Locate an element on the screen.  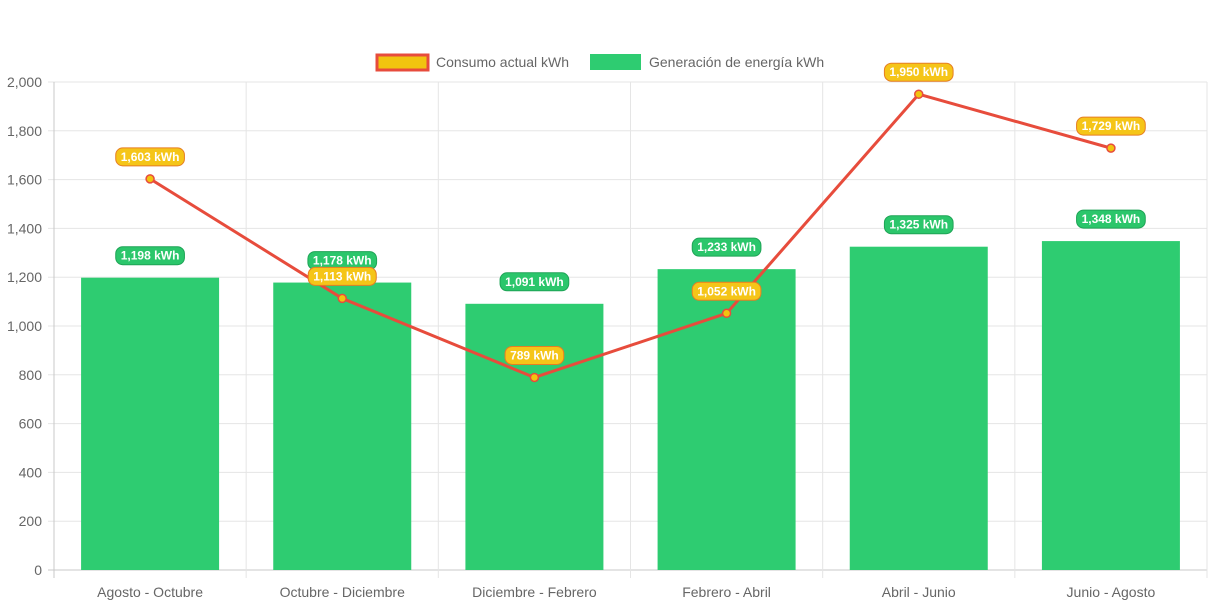
y-tick-label: 2,000 is located at coordinates (24, 82).